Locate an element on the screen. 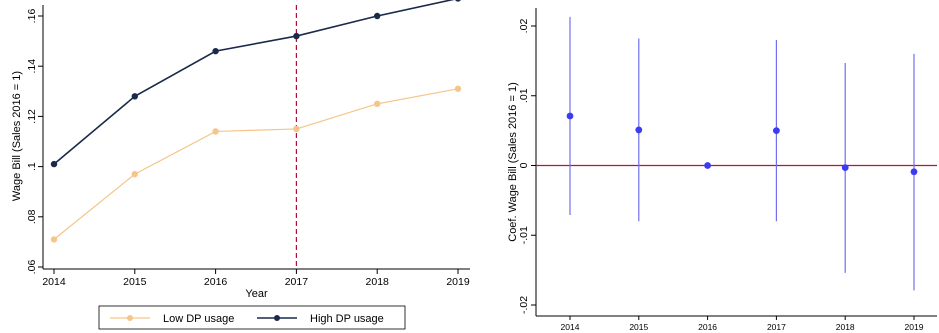 This screenshot has height=333, width=939. right-y-ticks: -.02 -.01 0 .01 .02 is located at coordinates (527, 166).